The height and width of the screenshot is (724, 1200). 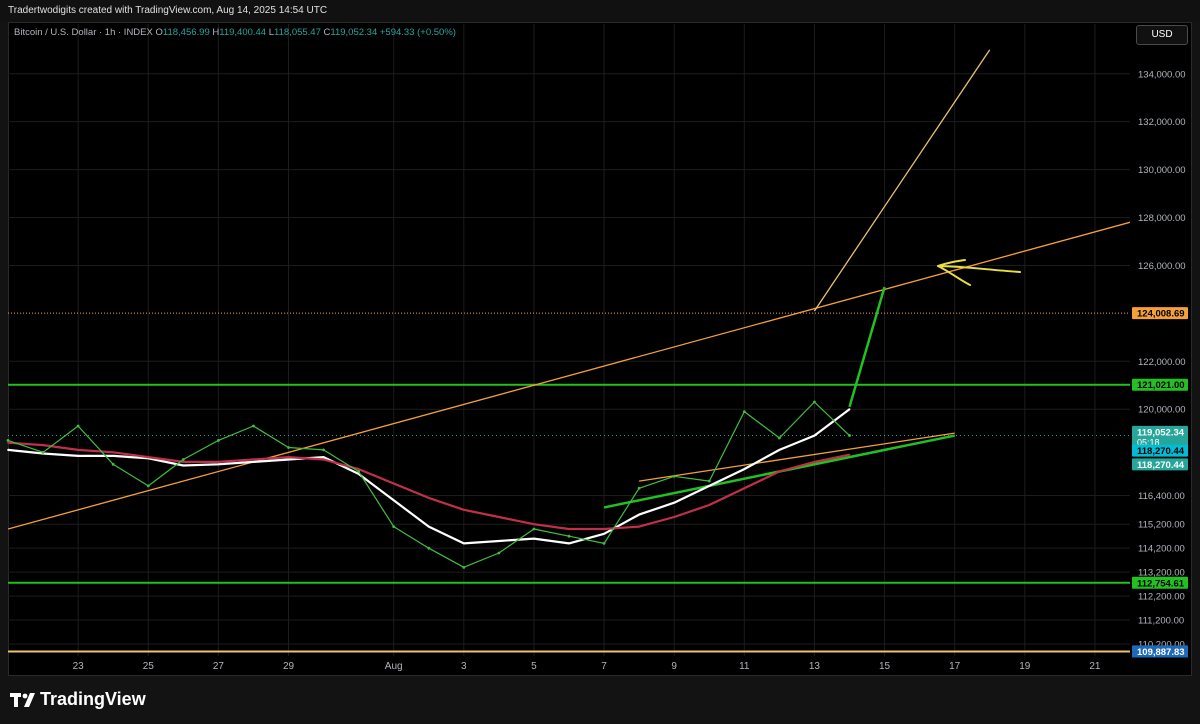 I want to click on high-value: 119,400.44, so click(x=243, y=32).